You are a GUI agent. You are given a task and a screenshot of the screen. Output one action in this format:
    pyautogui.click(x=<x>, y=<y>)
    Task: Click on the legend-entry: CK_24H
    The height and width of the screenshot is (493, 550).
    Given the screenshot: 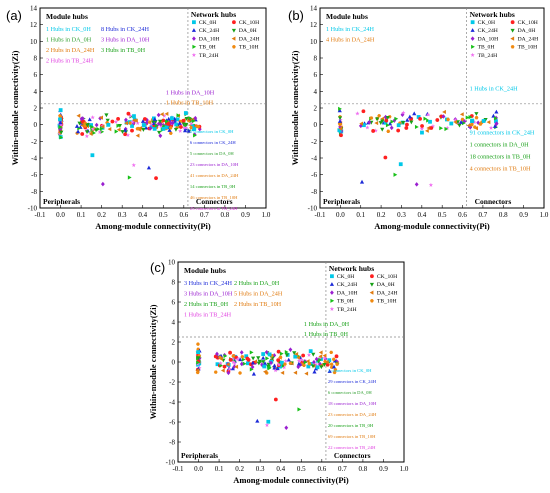 What is the action you would take?
    pyautogui.click(x=488, y=31)
    